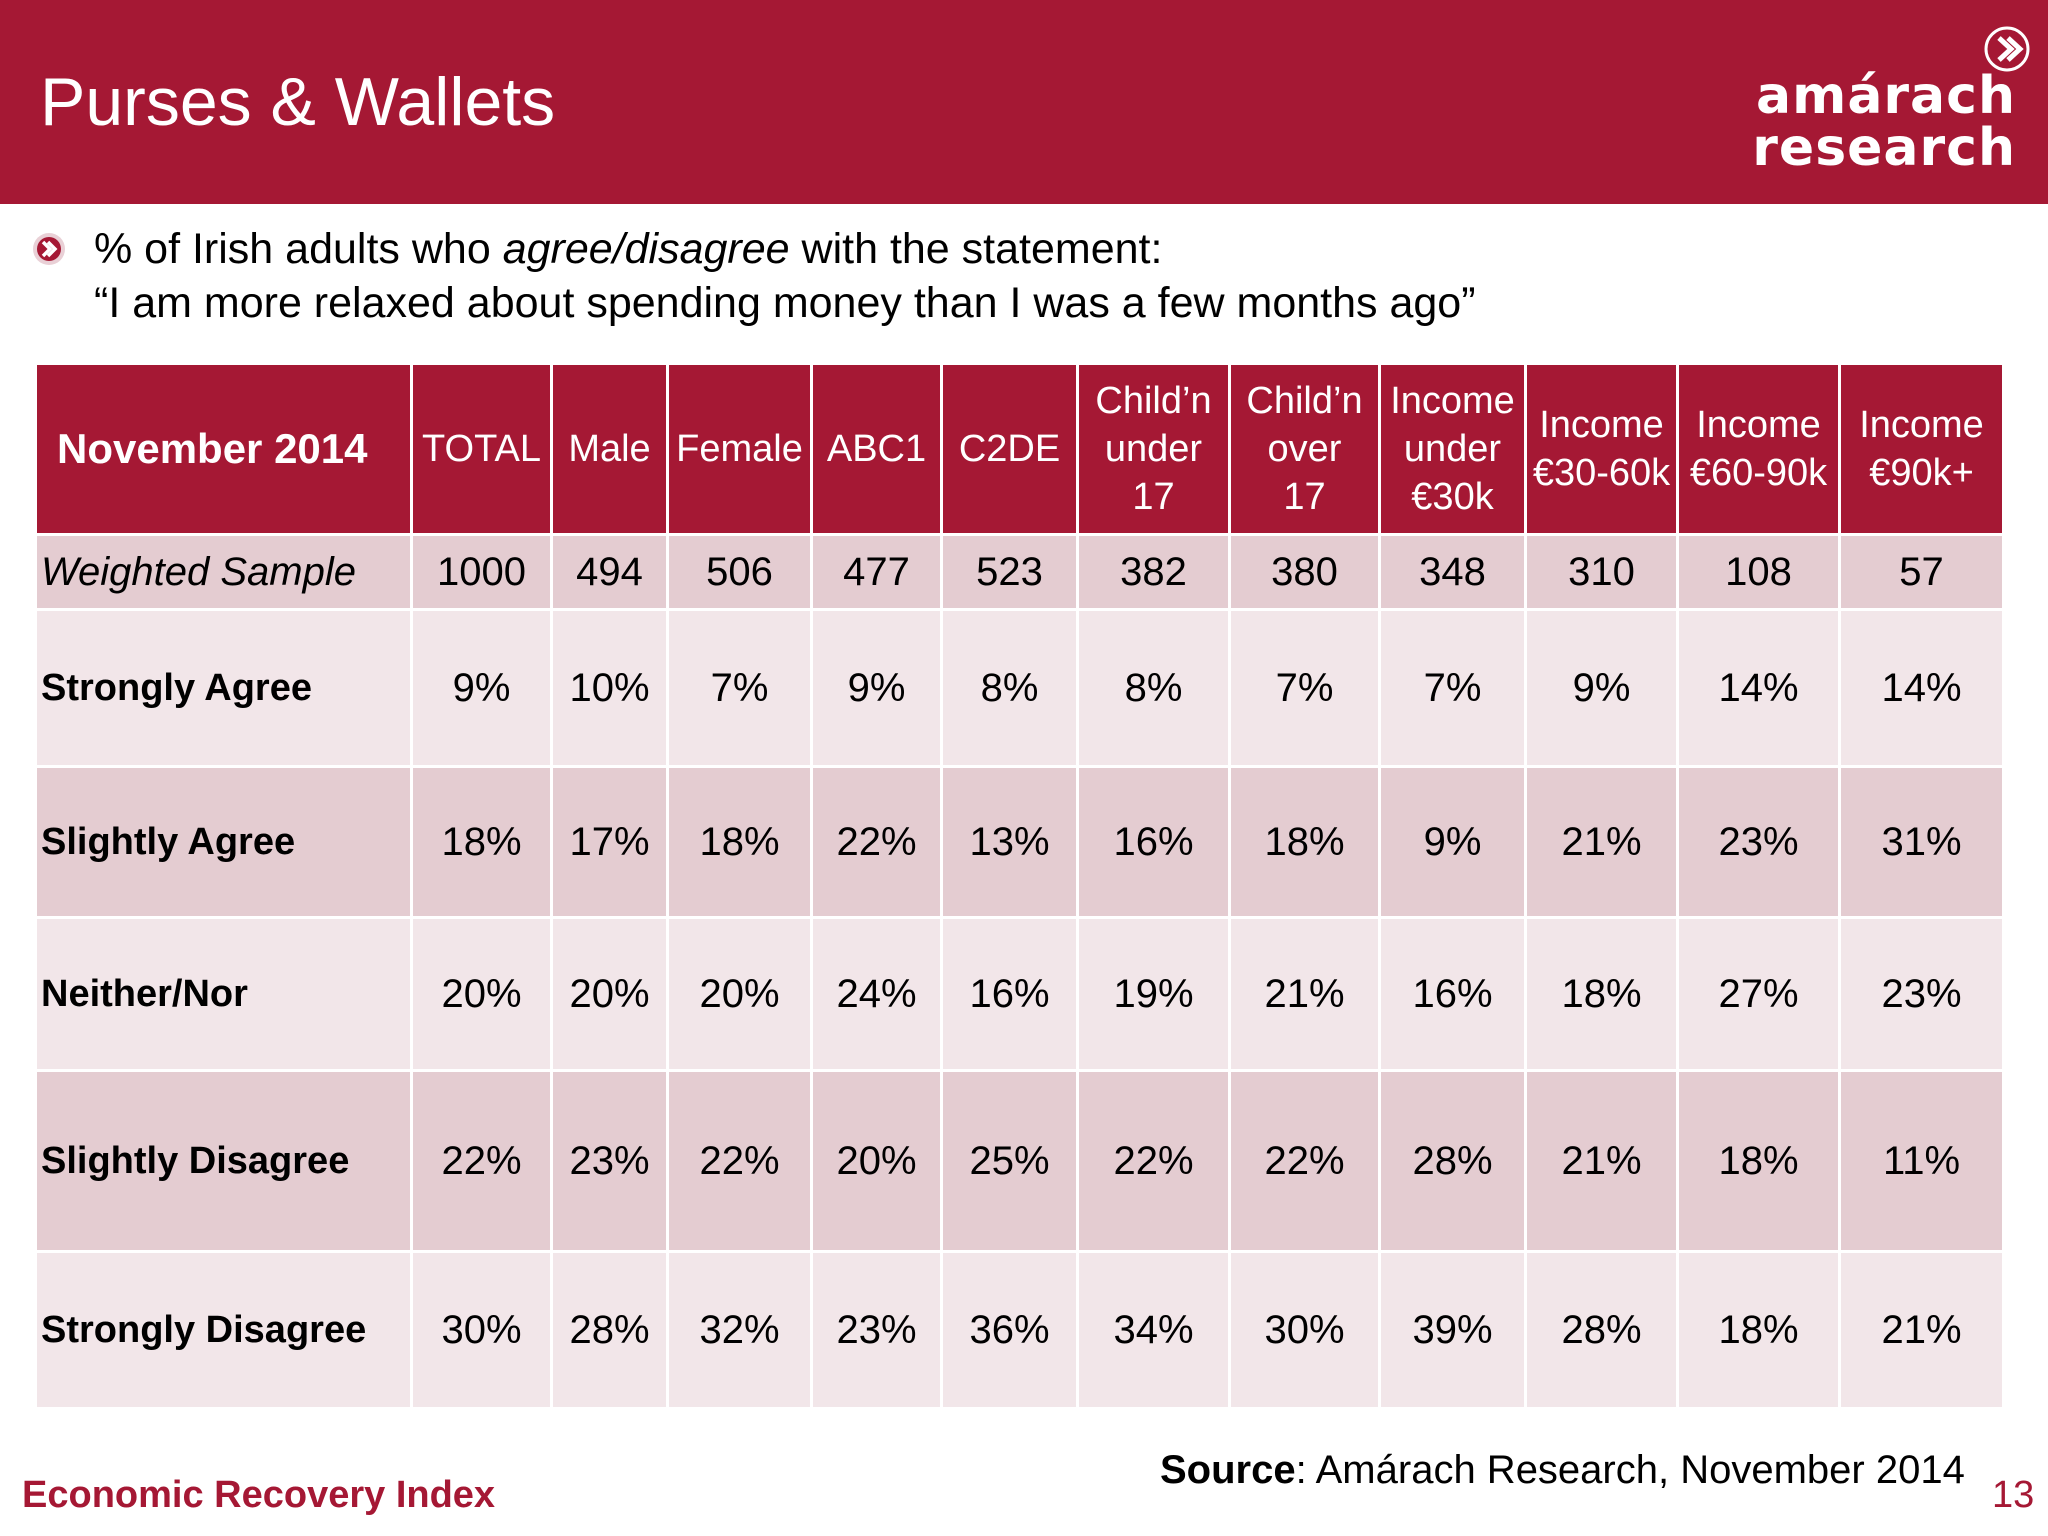 This screenshot has height=1536, width=2048. Describe the element at coordinates (481, 1330) in the screenshot. I see `table-cell: 30%` at that location.